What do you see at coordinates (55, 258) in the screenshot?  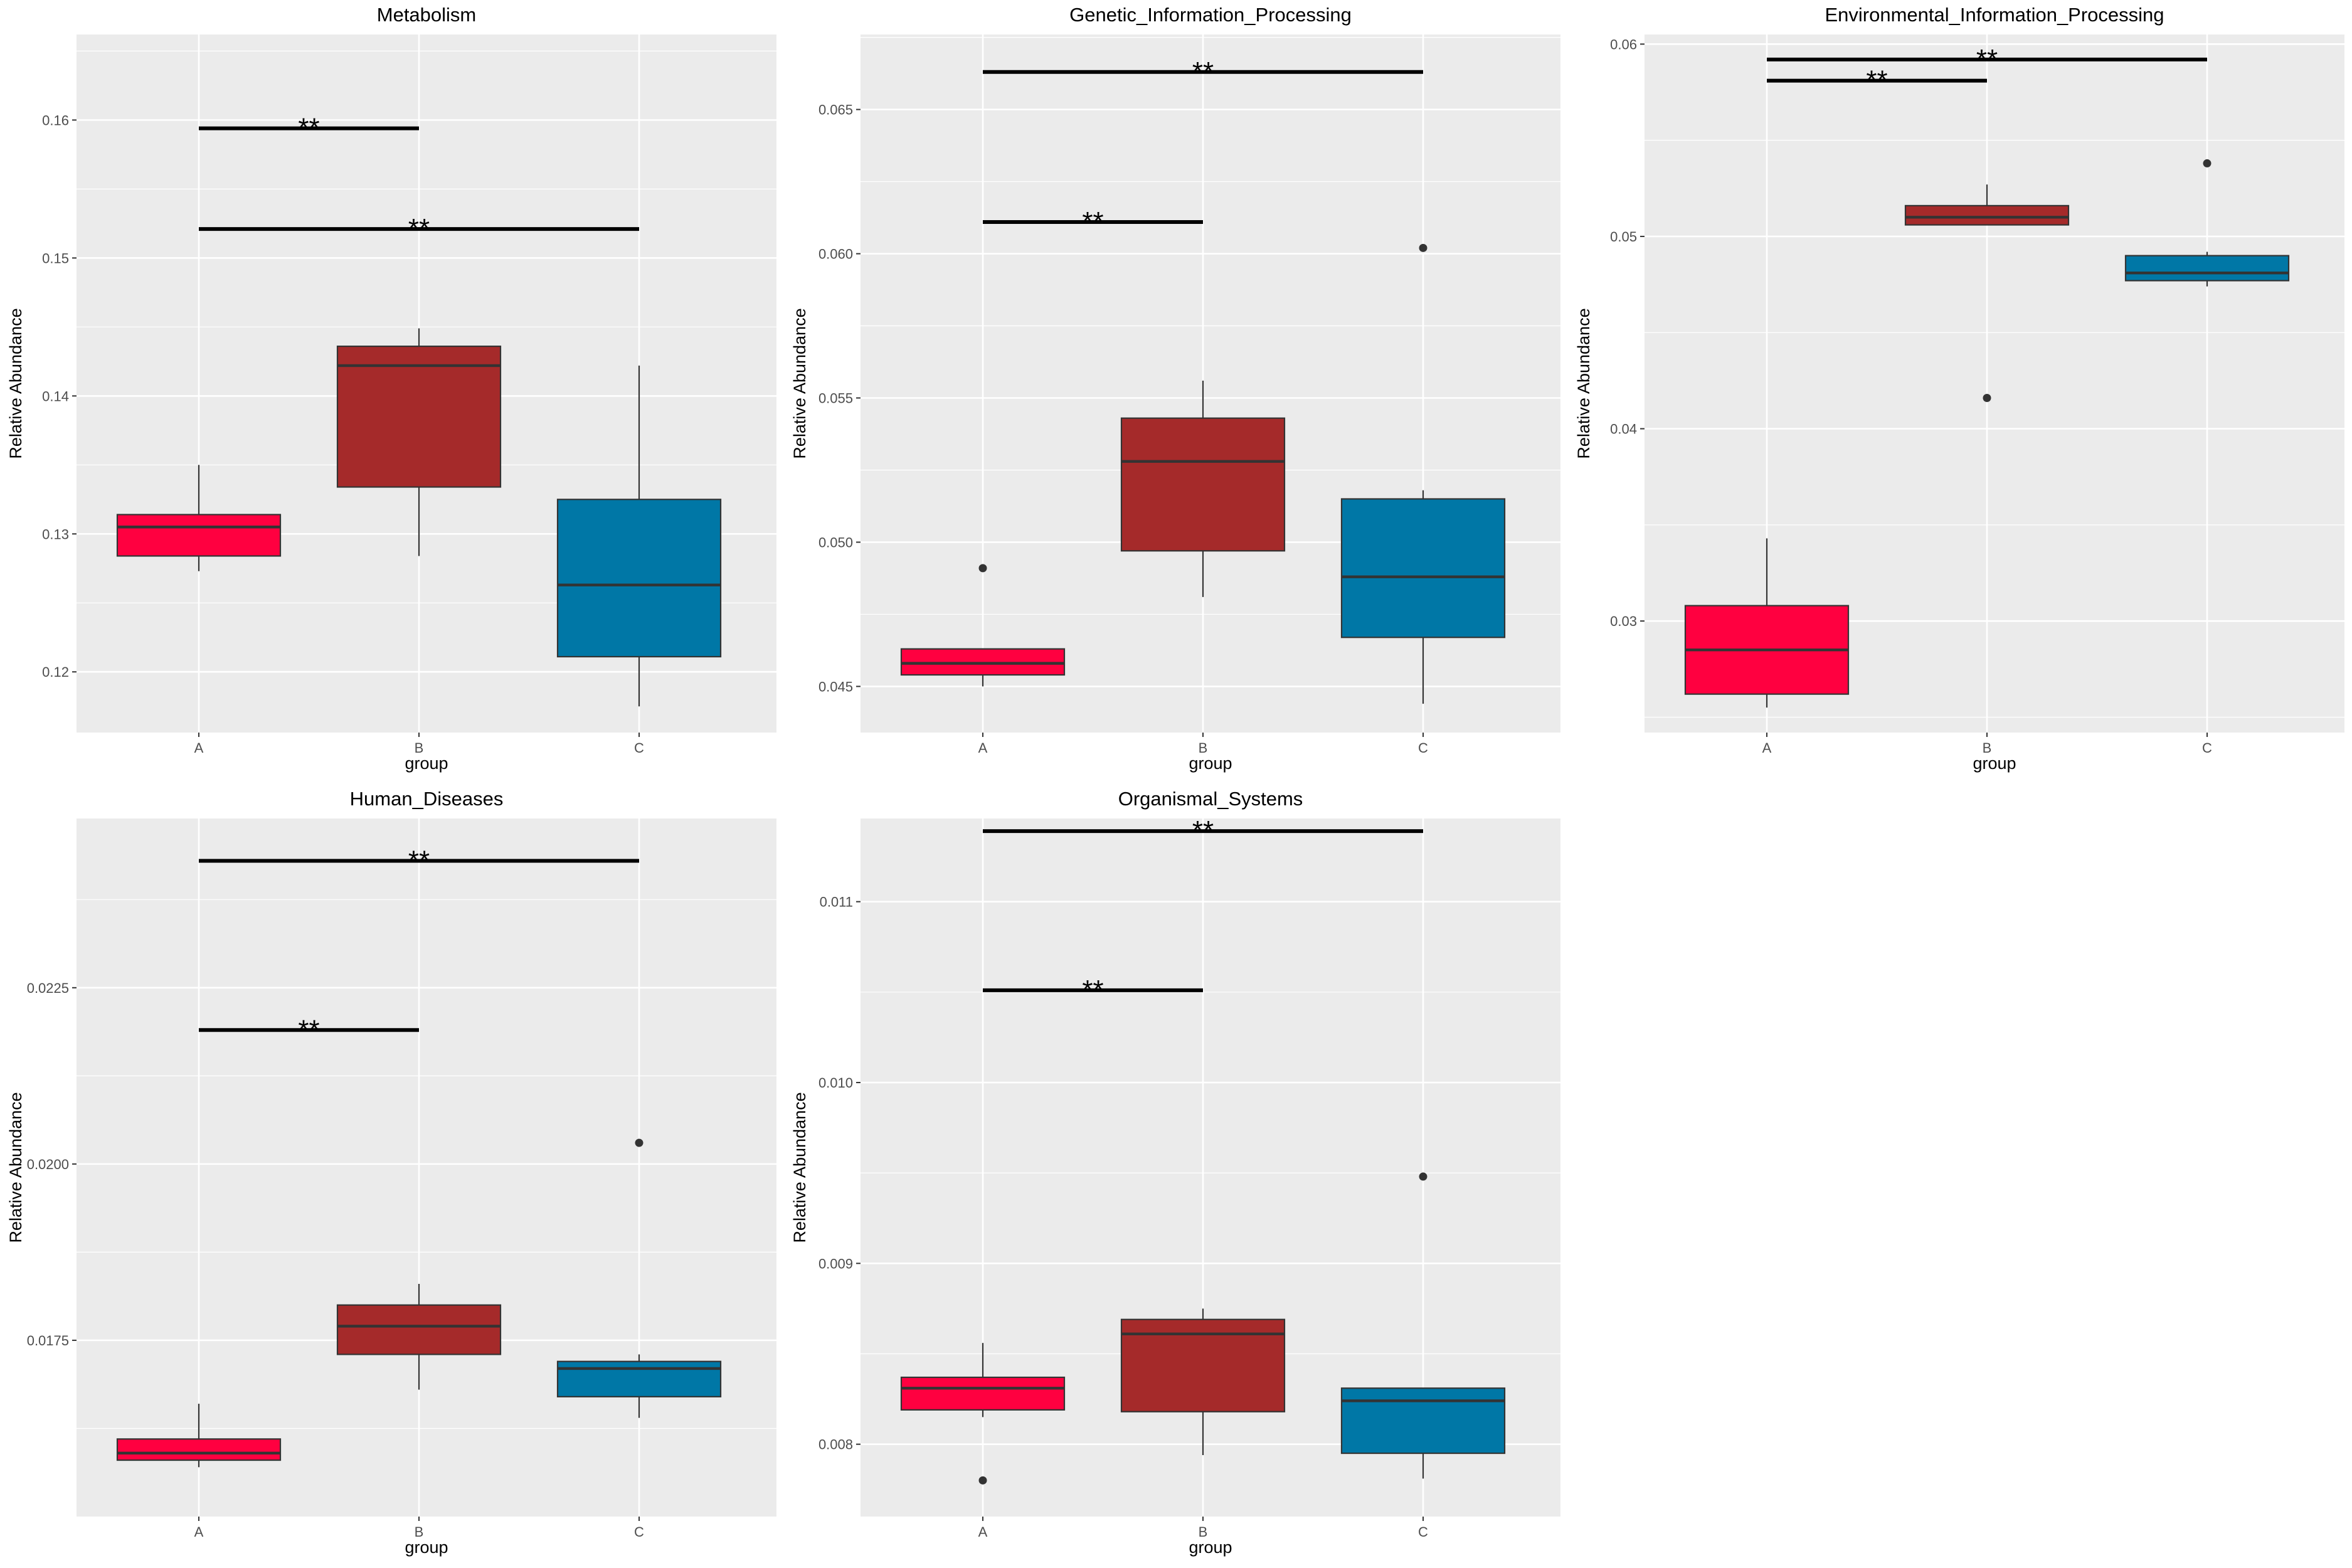 I see `y-tick-label: 0.15` at bounding box center [55, 258].